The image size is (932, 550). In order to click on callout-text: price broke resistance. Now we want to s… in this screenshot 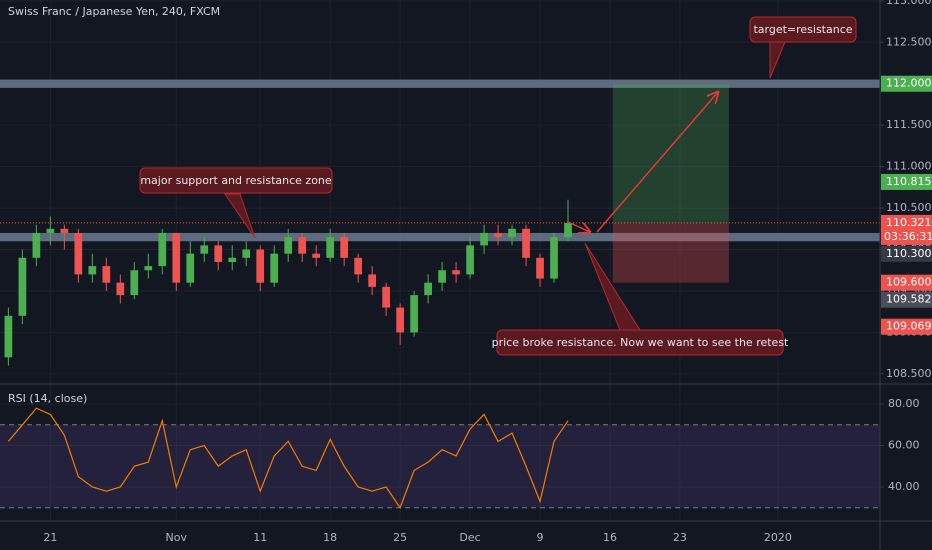, I will do `click(640, 342)`.